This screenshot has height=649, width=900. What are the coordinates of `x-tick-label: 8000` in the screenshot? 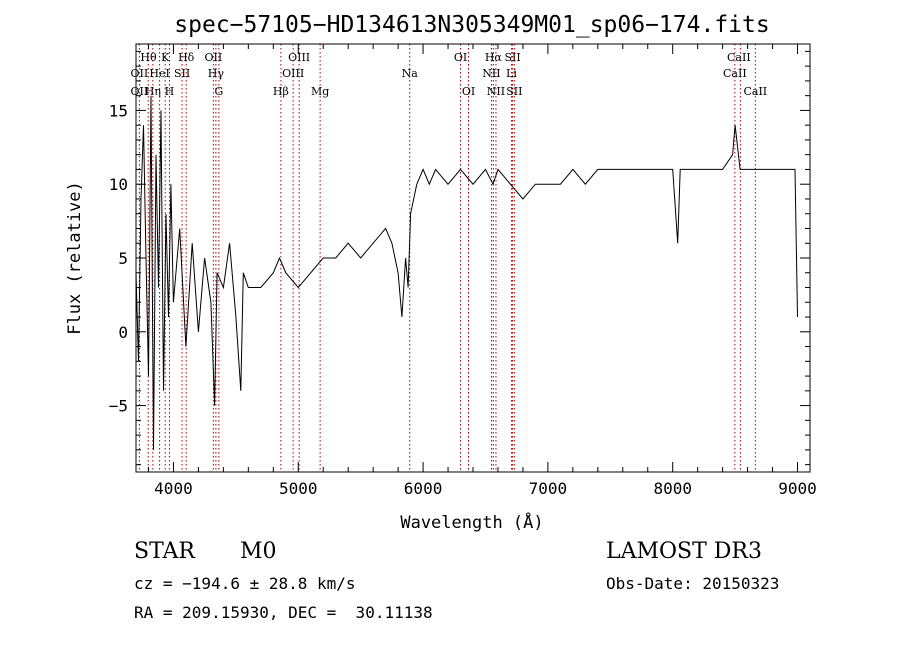 It's located at (672, 488).